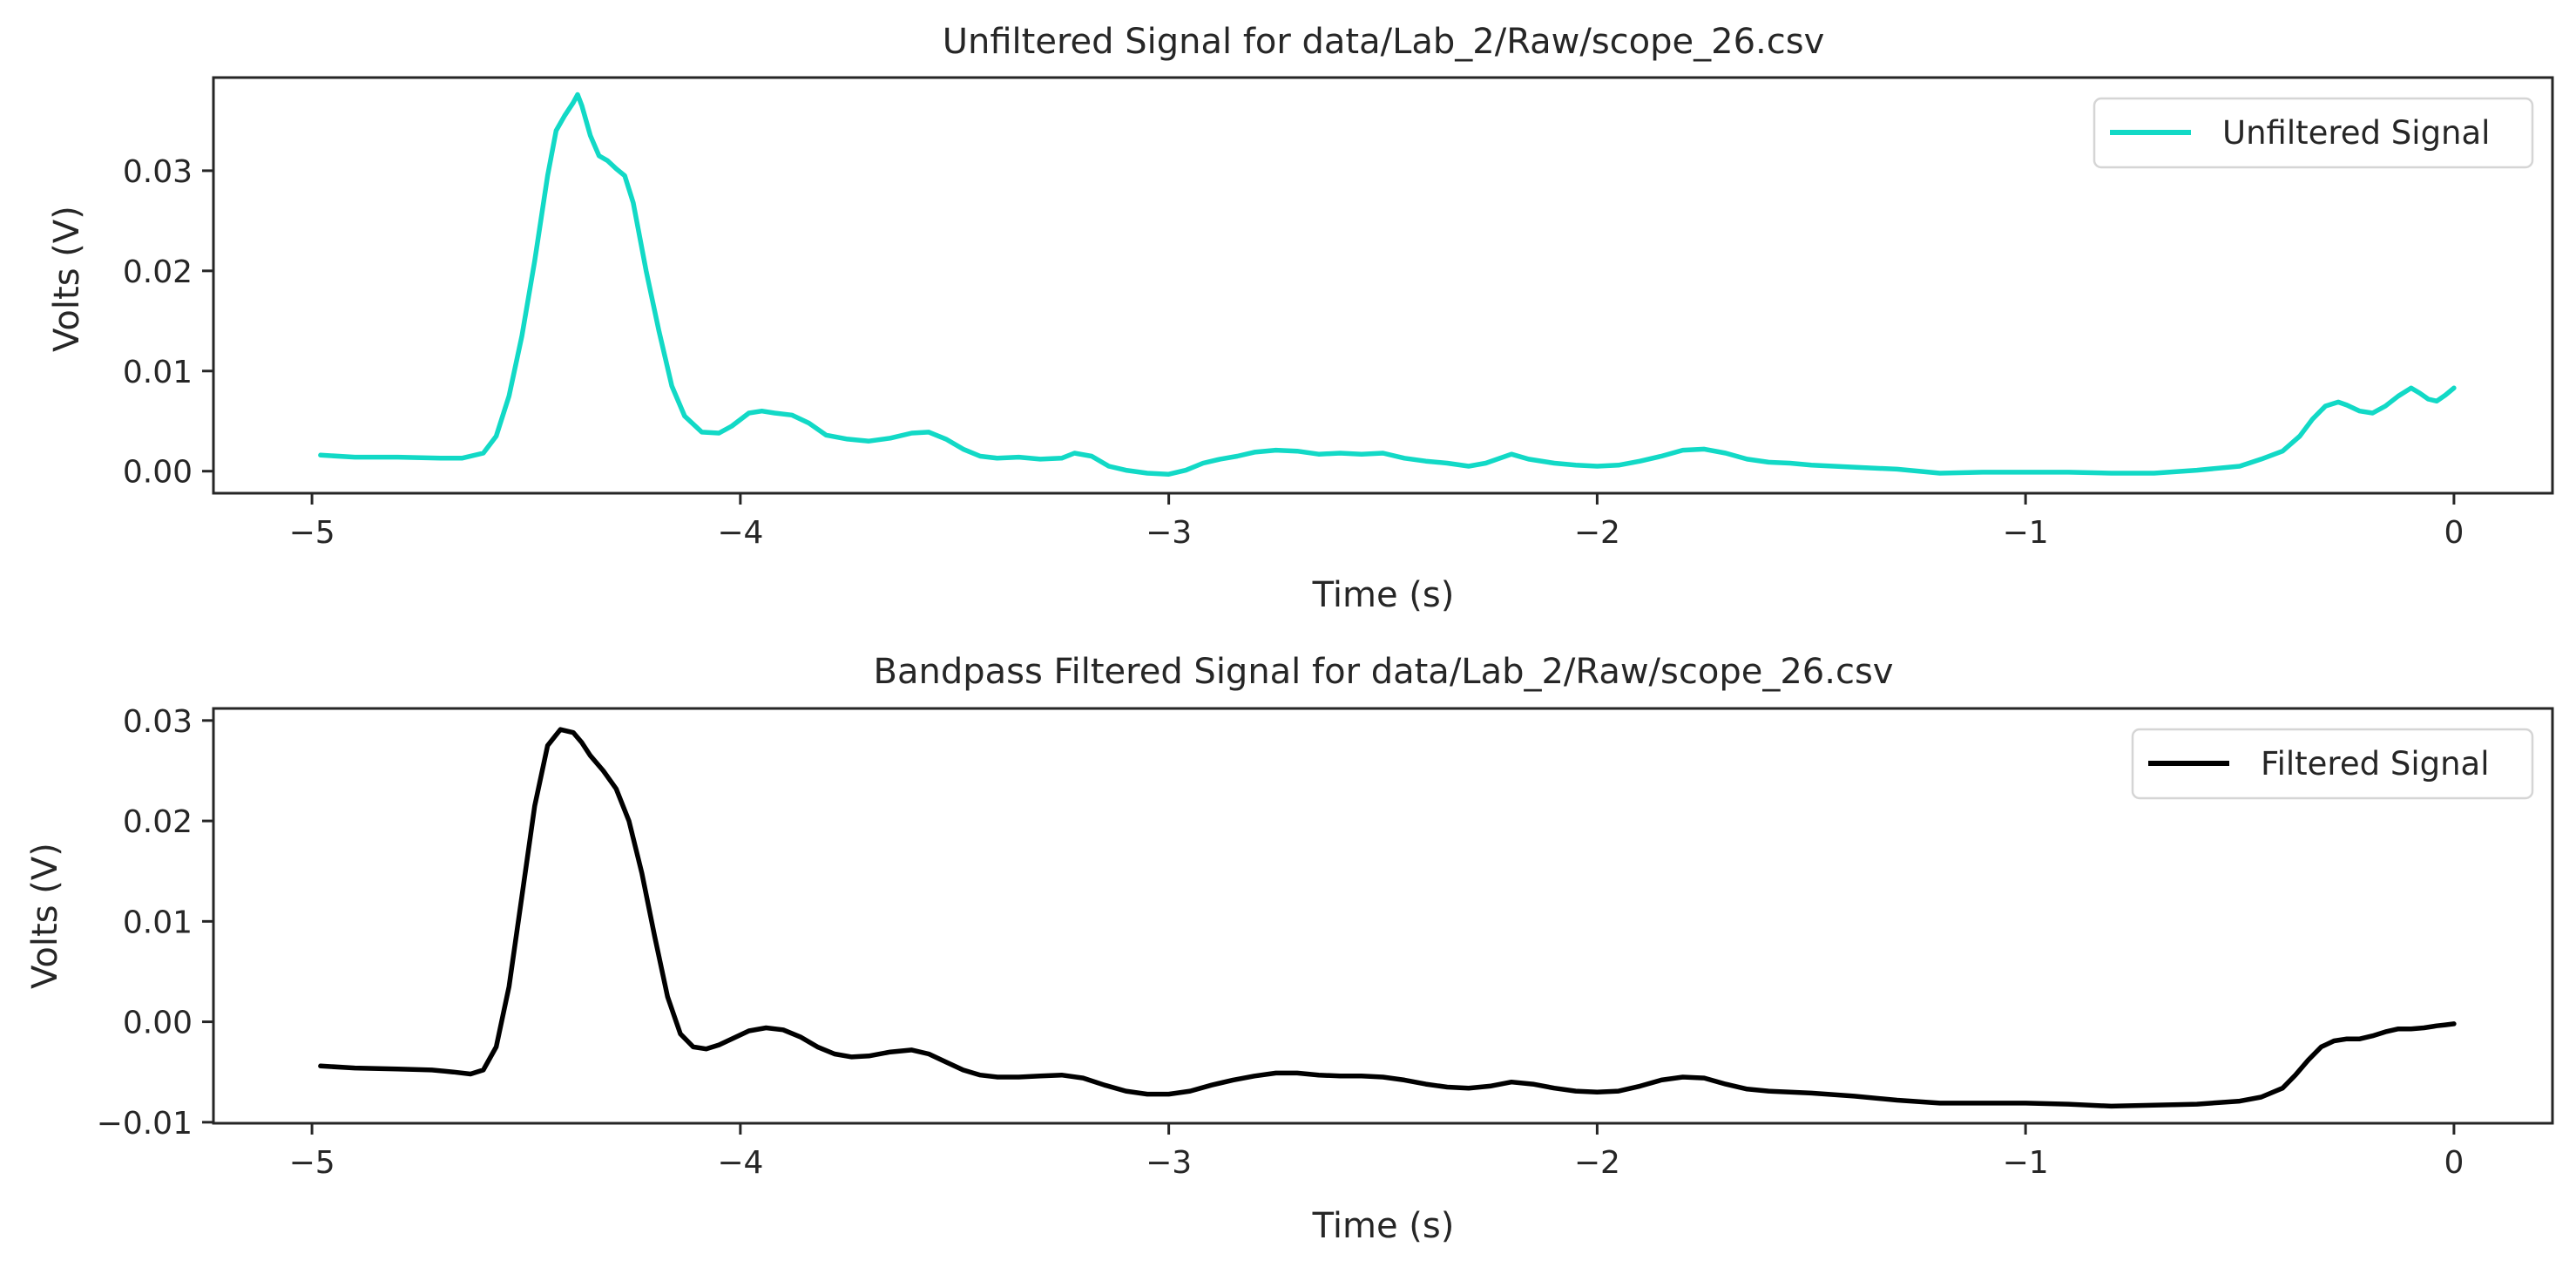 The image size is (2576, 1274). Describe the element at coordinates (145, 1124) in the screenshot. I see `y-tick-label: −0.01` at that location.